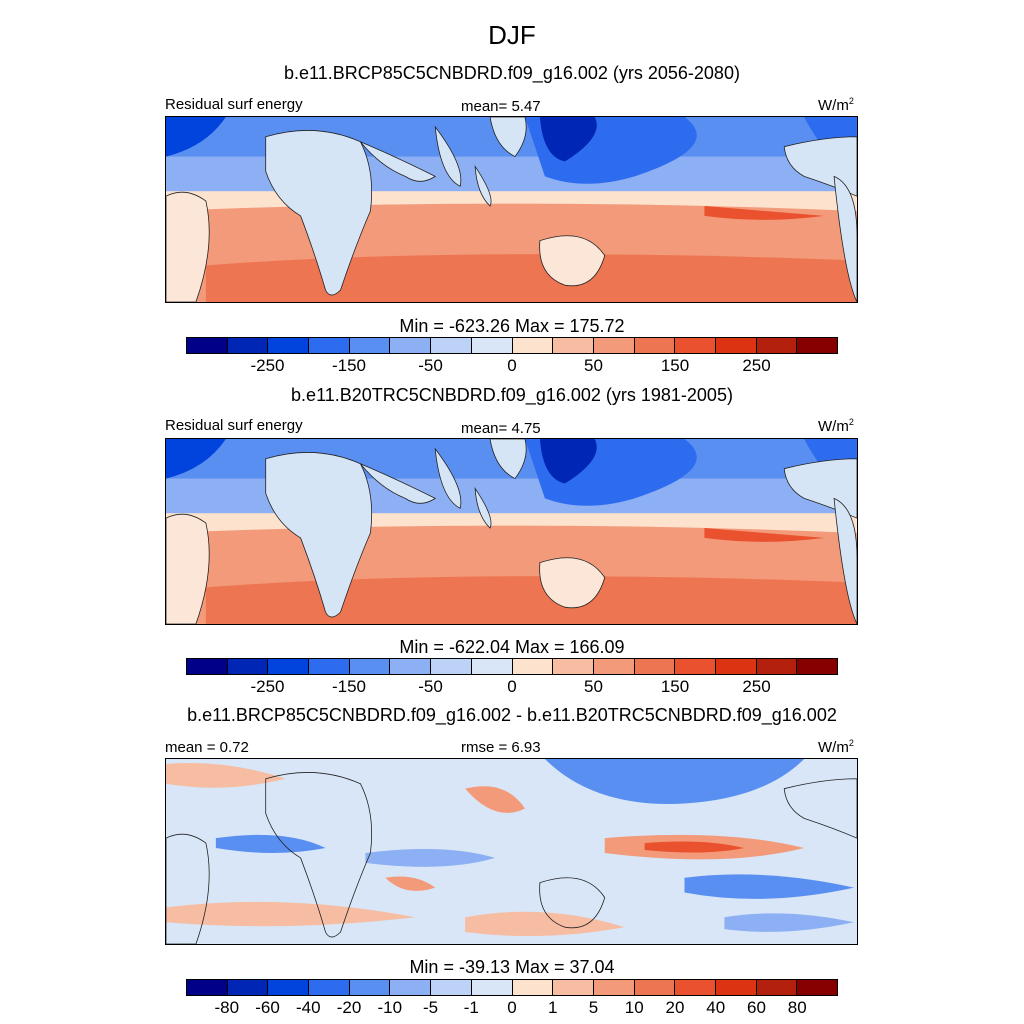  What do you see at coordinates (349, 1007) in the screenshot?
I see `colorbar-tick-label: -20` at bounding box center [349, 1007].